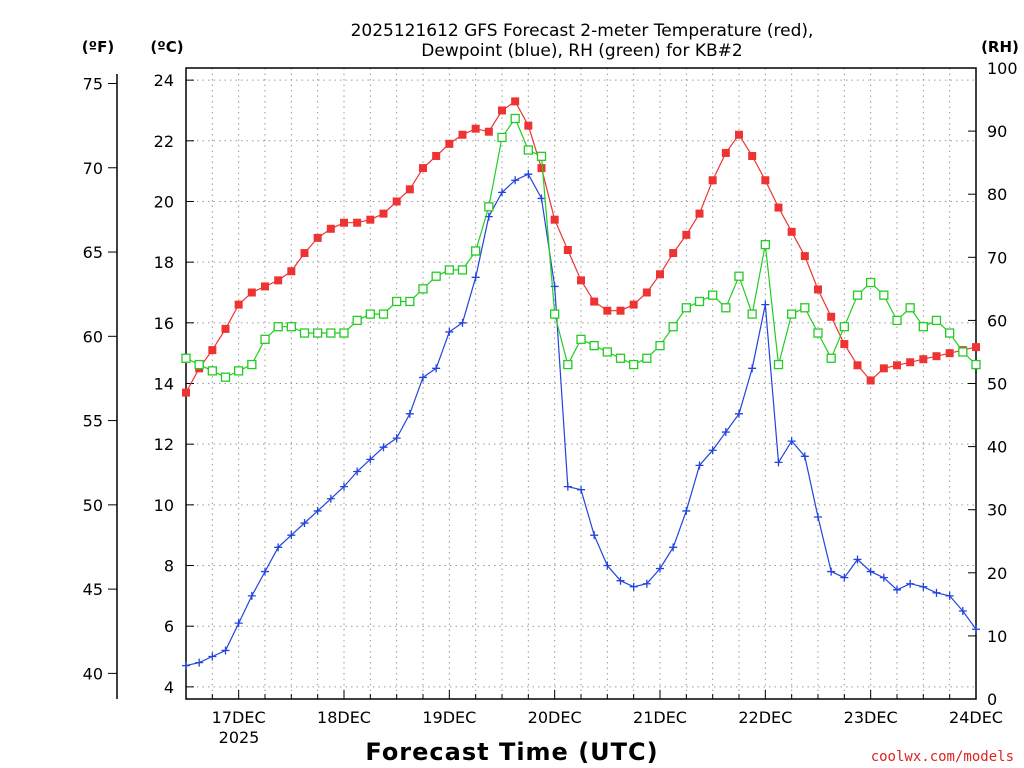 The image size is (1024, 768). What do you see at coordinates (555, 717) in the screenshot?
I see `x-tick-label: 20DEC` at bounding box center [555, 717].